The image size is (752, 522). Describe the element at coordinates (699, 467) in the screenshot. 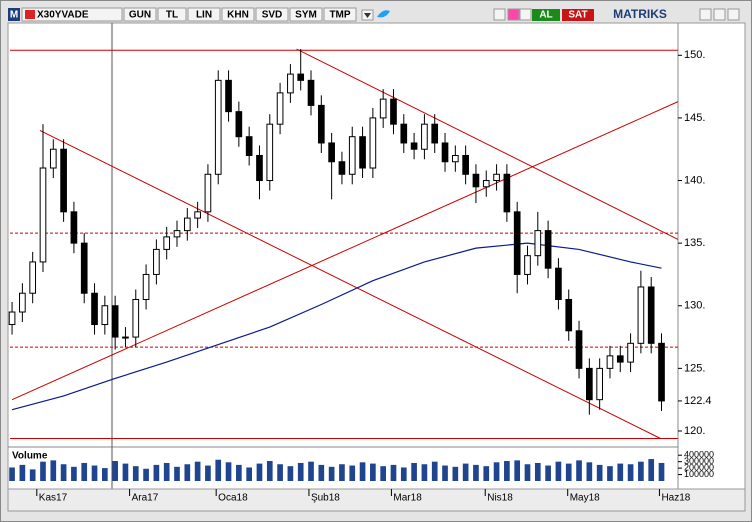

I see `volume-tick-label: 200000` at that location.